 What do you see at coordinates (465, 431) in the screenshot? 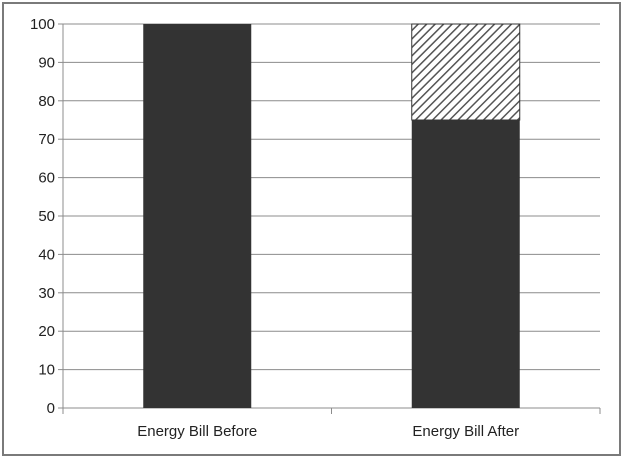
I see `x-category-label: Energy Bill After` at bounding box center [465, 431].